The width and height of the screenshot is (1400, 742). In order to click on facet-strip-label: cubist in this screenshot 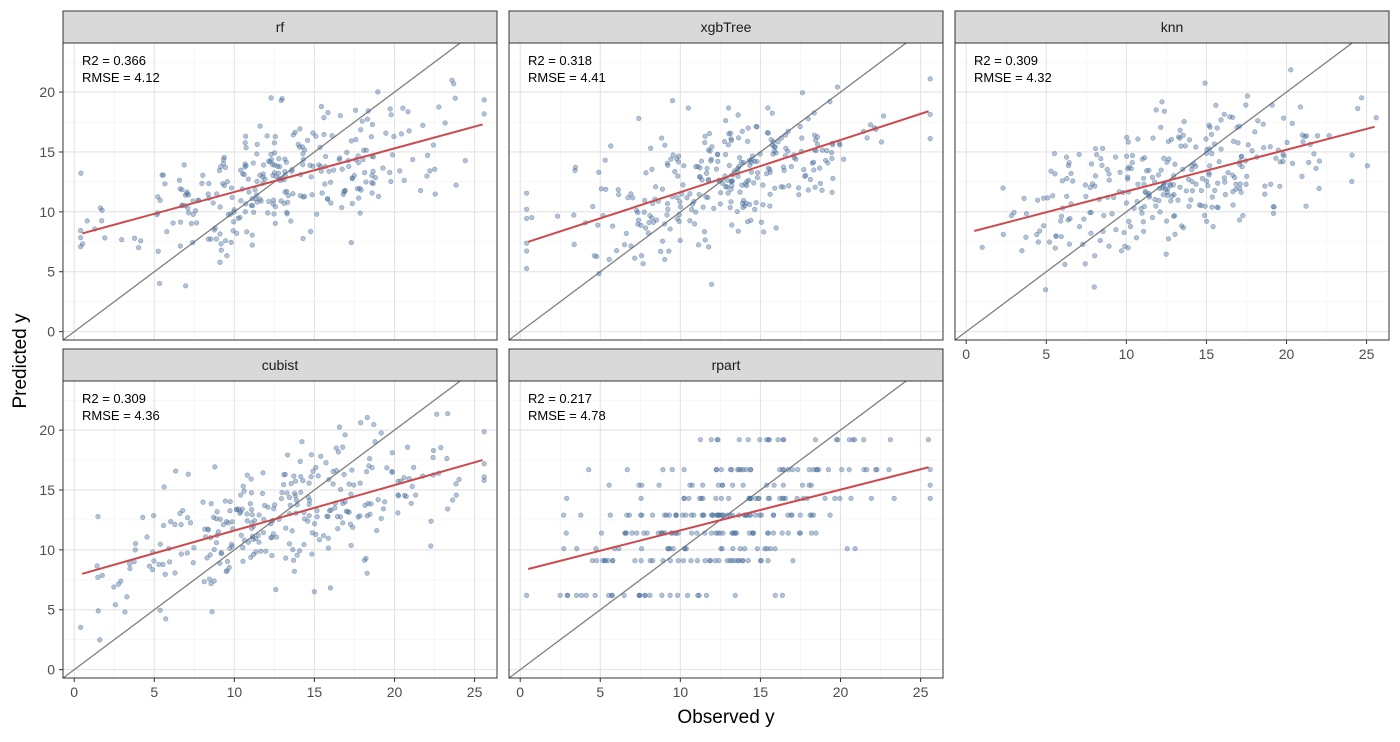, I will do `click(280, 365)`.